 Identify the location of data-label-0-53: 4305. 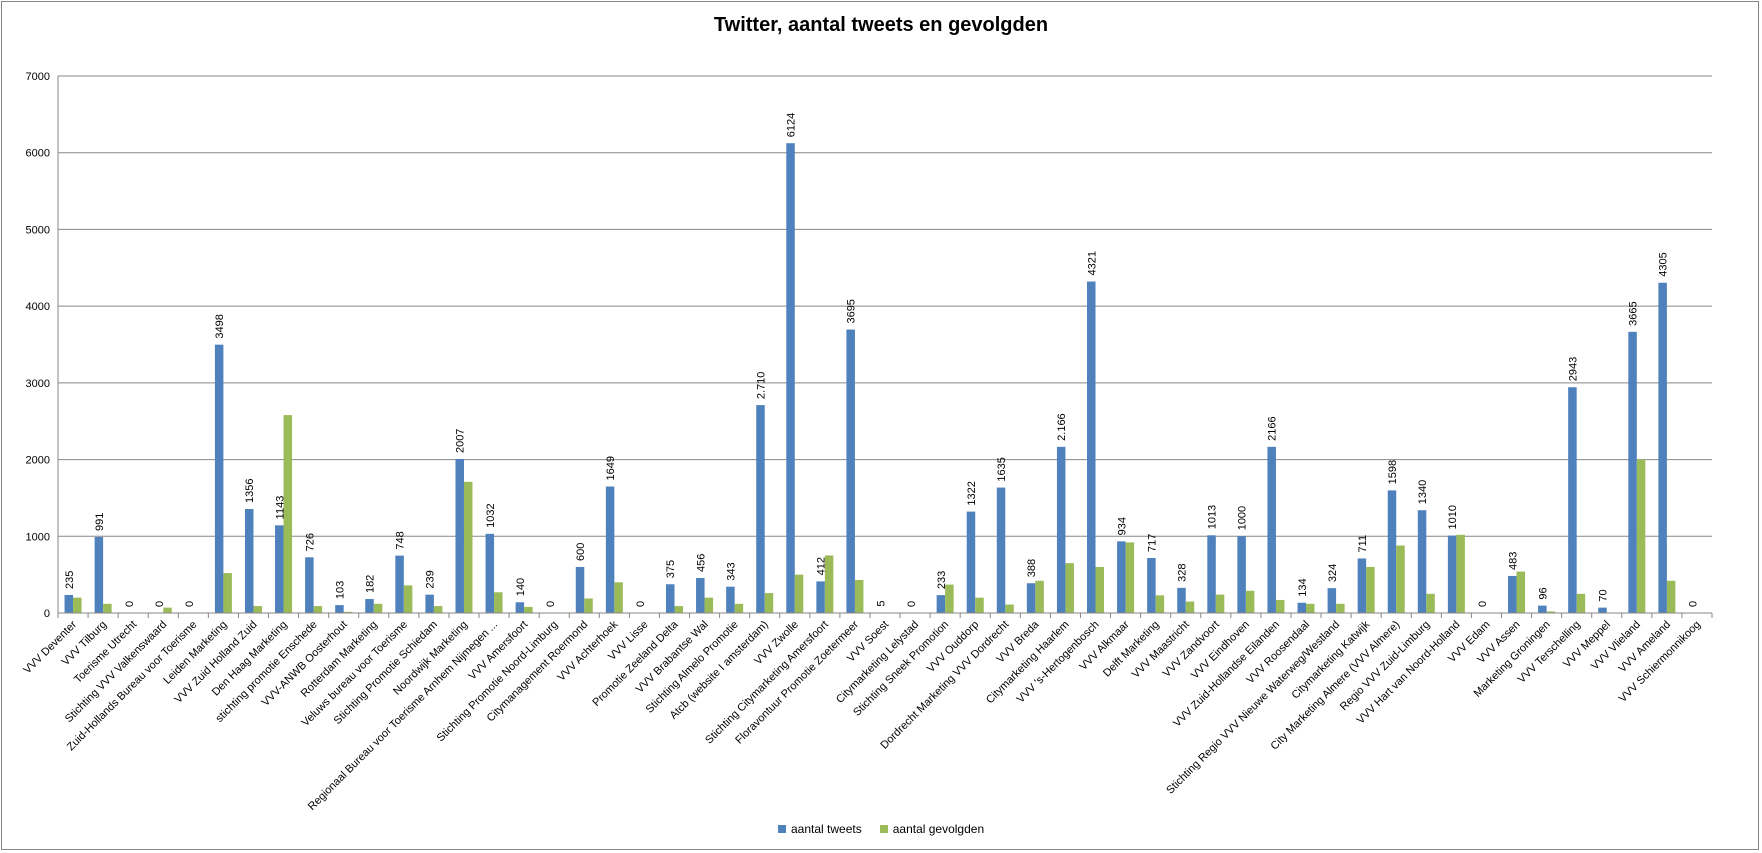
(1664, 264).